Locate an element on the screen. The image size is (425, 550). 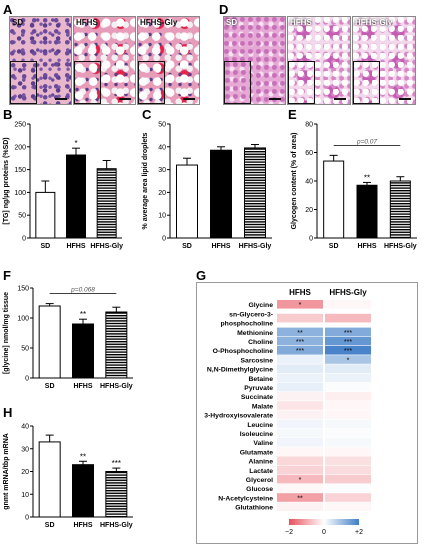
histology-d-caption: HFHS-Gly is located at coordinates (374, 22).